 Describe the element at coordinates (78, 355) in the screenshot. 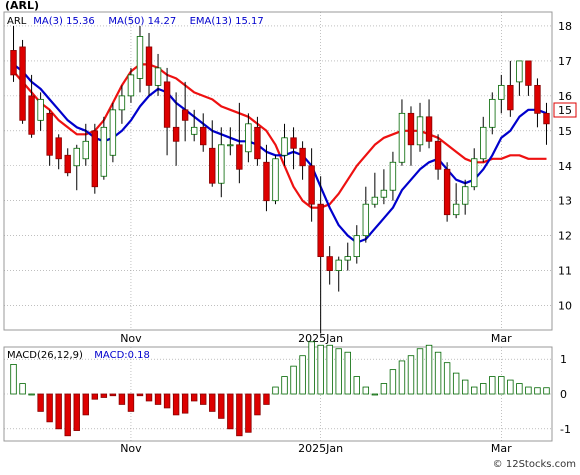

I see `macd-legend: MACD(26,12,9) MACD:0.18` at that location.